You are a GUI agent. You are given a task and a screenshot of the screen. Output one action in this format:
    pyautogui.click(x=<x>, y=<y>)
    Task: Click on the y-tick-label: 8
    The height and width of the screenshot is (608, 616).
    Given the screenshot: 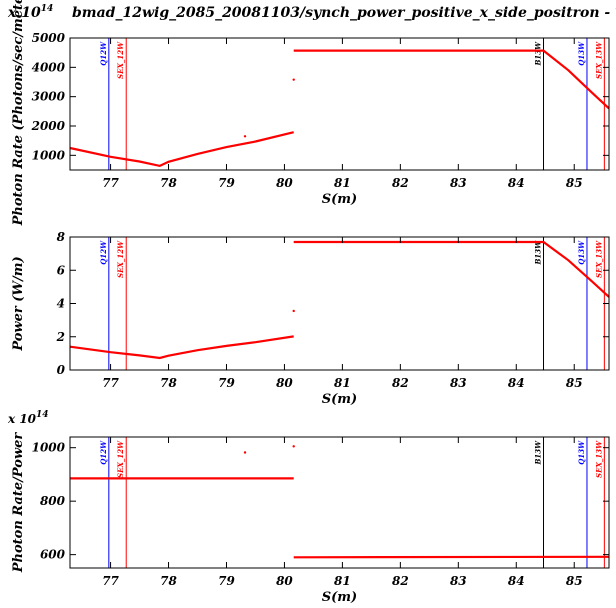 What is the action you would take?
    pyautogui.click(x=61, y=237)
    